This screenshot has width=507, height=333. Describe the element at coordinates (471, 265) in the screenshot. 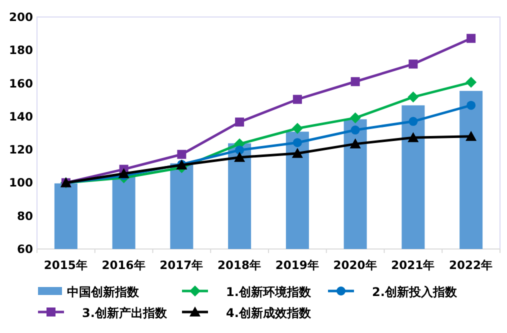

I see `x-tick-label: 2022年` at that location.